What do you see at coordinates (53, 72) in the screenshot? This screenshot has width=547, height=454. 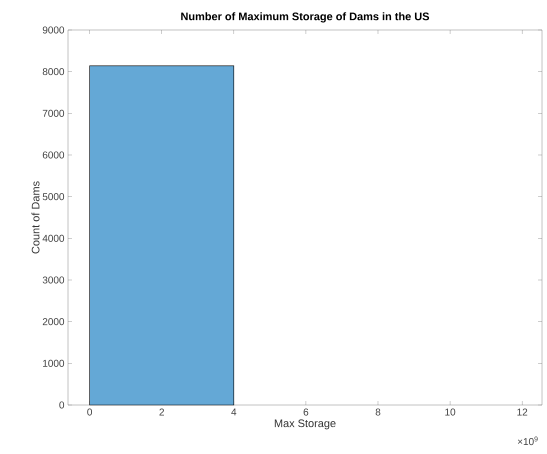 I see `y-tick-label: 8000` at bounding box center [53, 72].